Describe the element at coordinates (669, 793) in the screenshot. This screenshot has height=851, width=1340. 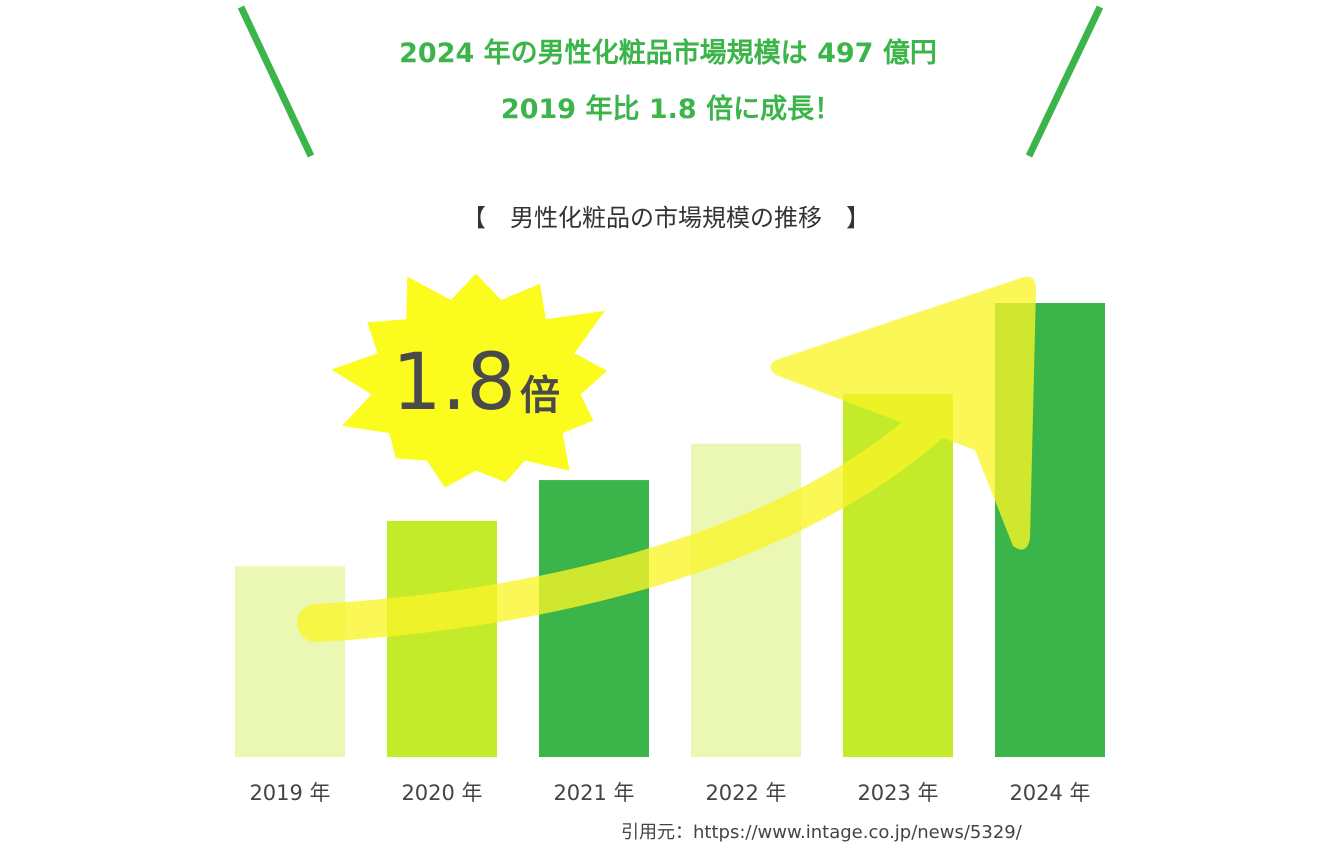
I see `x-axis-labels: 2019 年 2020 年 2021 年 2022 年 2023 年 2024 年` at that location.